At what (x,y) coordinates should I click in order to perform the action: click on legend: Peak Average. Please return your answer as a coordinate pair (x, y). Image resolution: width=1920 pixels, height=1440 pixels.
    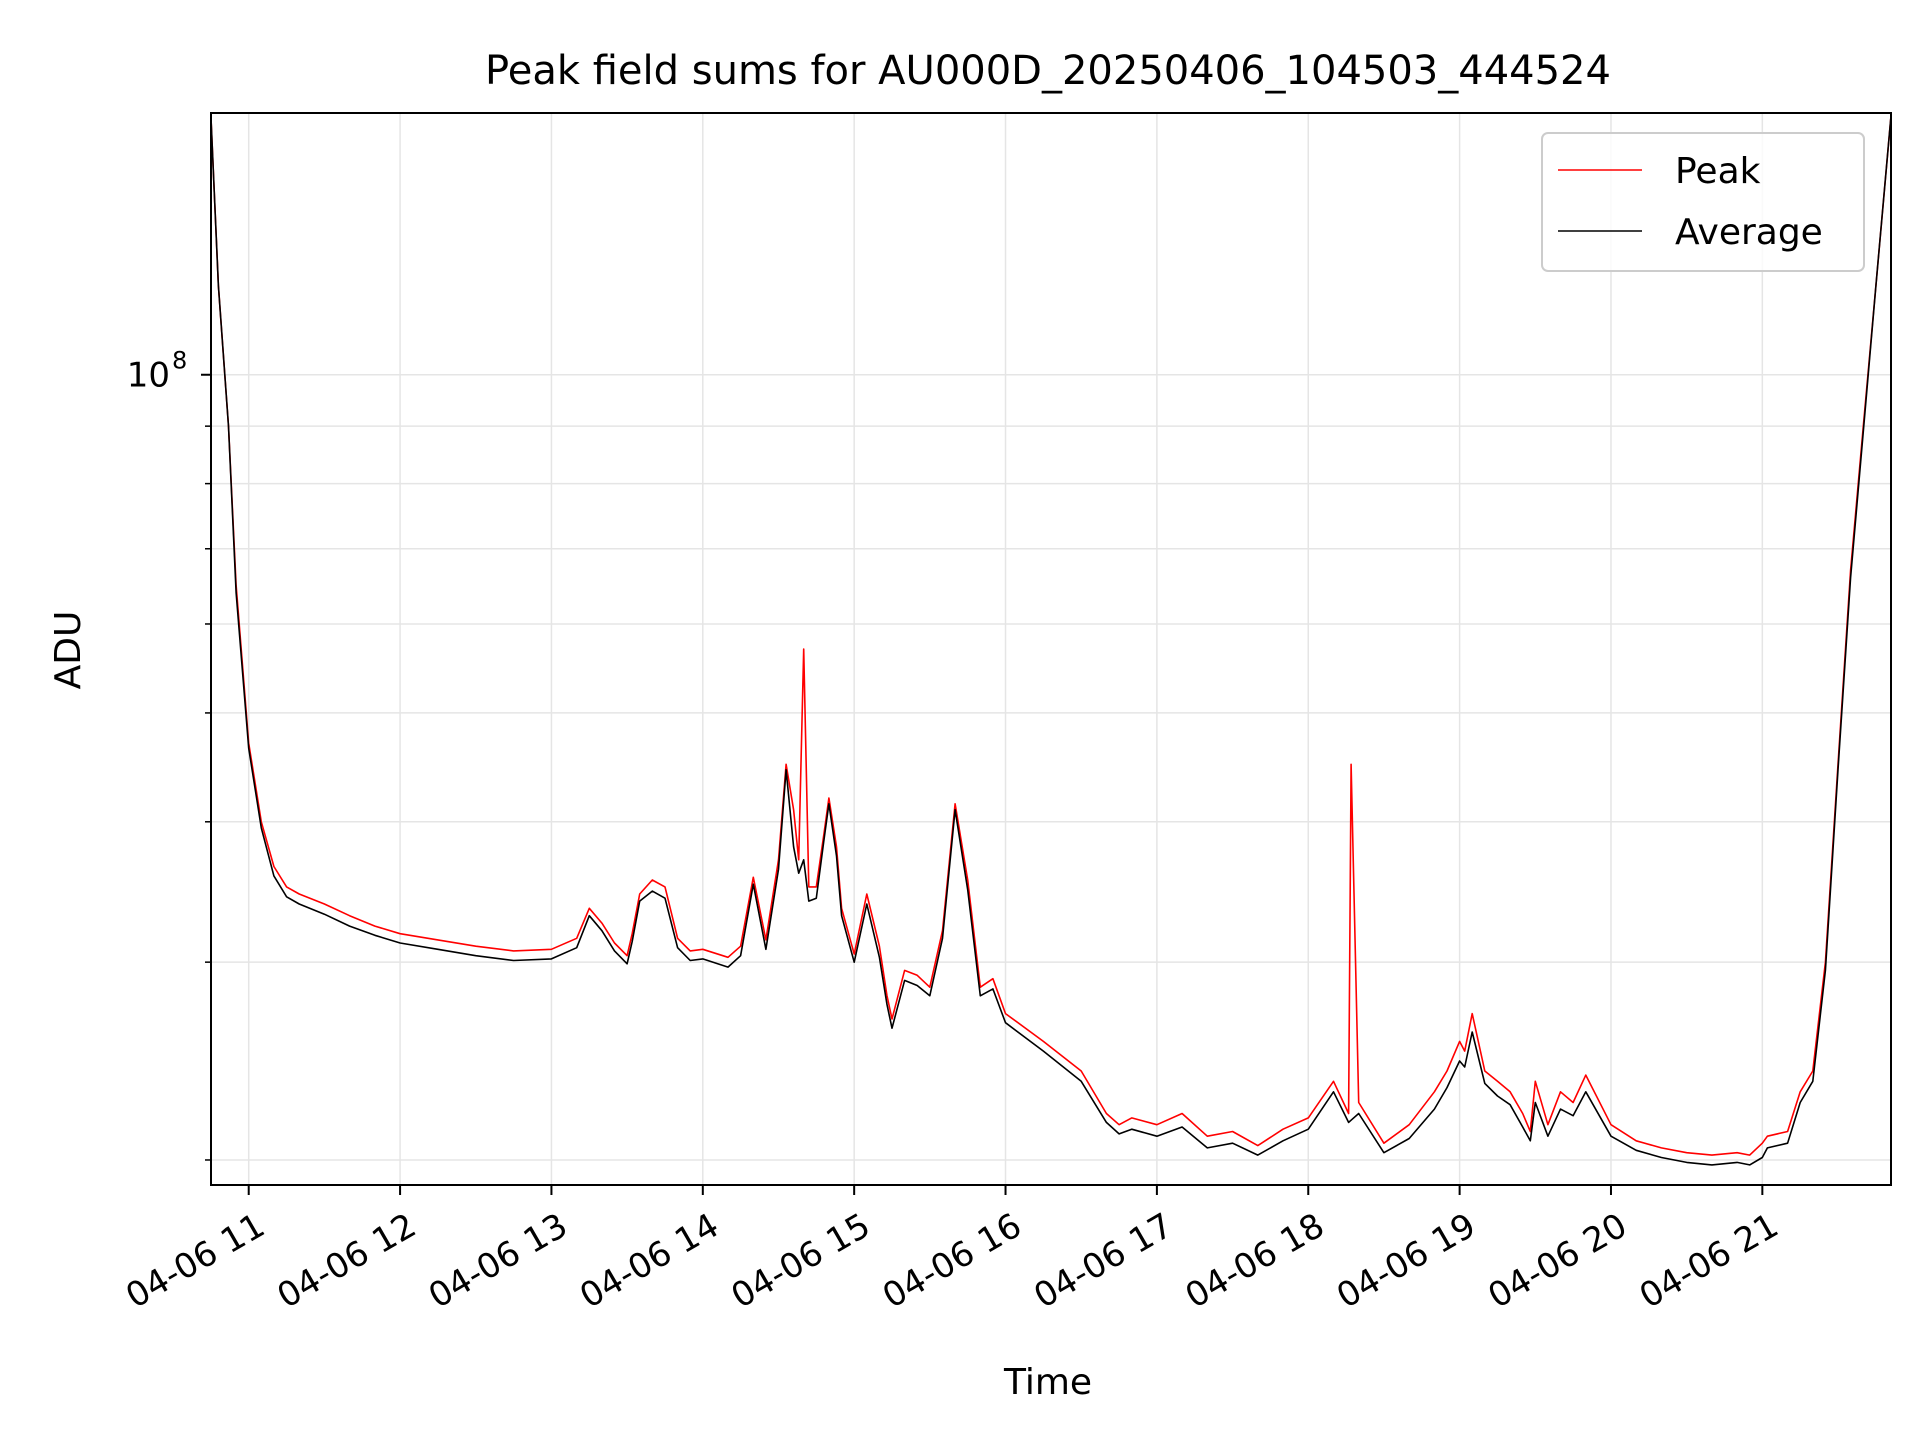
    Looking at the image, I should click on (1703, 202).